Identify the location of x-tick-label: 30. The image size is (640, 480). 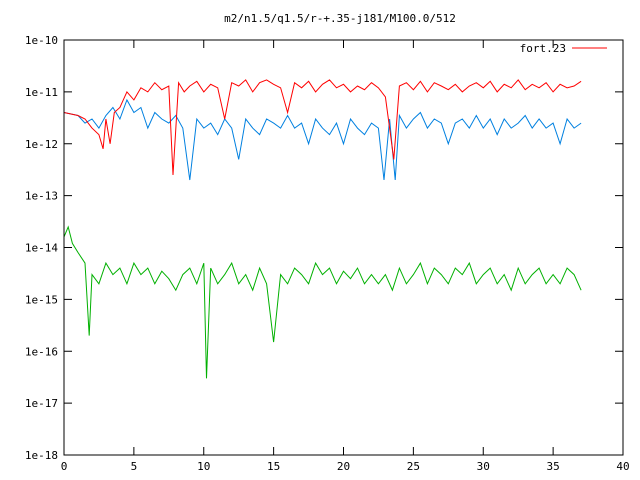
(483, 466).